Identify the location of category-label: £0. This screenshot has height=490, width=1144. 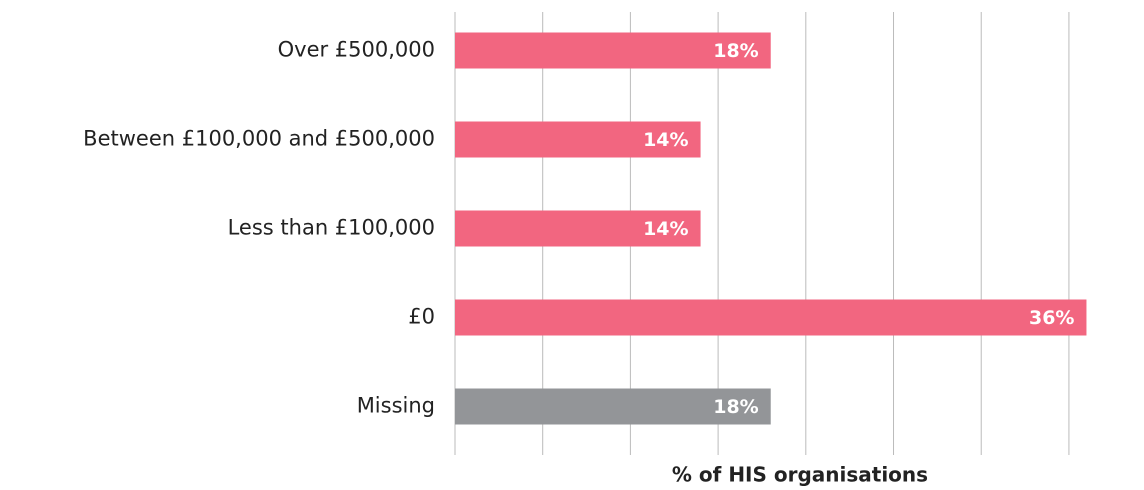
(421, 317).